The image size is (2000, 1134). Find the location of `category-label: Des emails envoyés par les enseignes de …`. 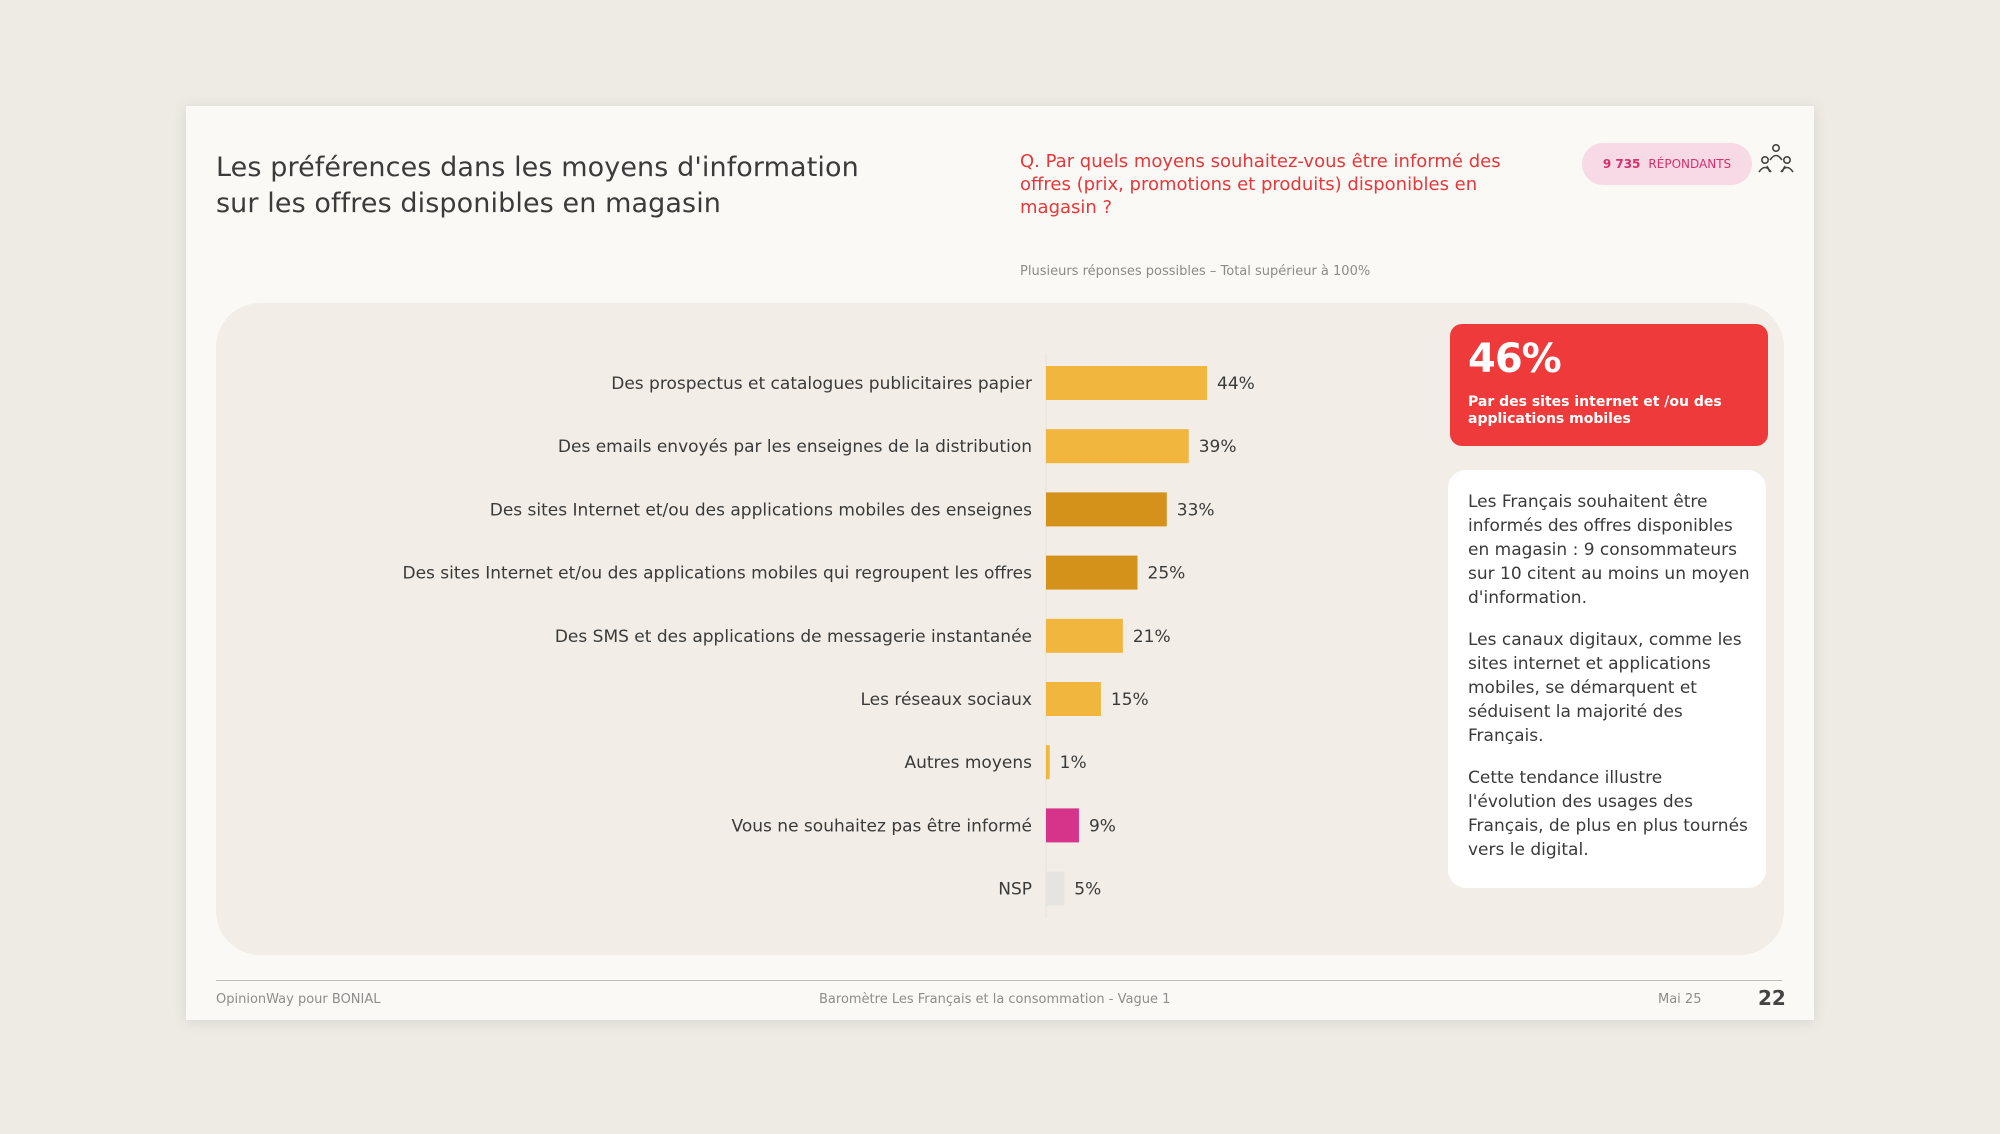

category-label: Des emails envoyés par les enseignes de … is located at coordinates (795, 447).